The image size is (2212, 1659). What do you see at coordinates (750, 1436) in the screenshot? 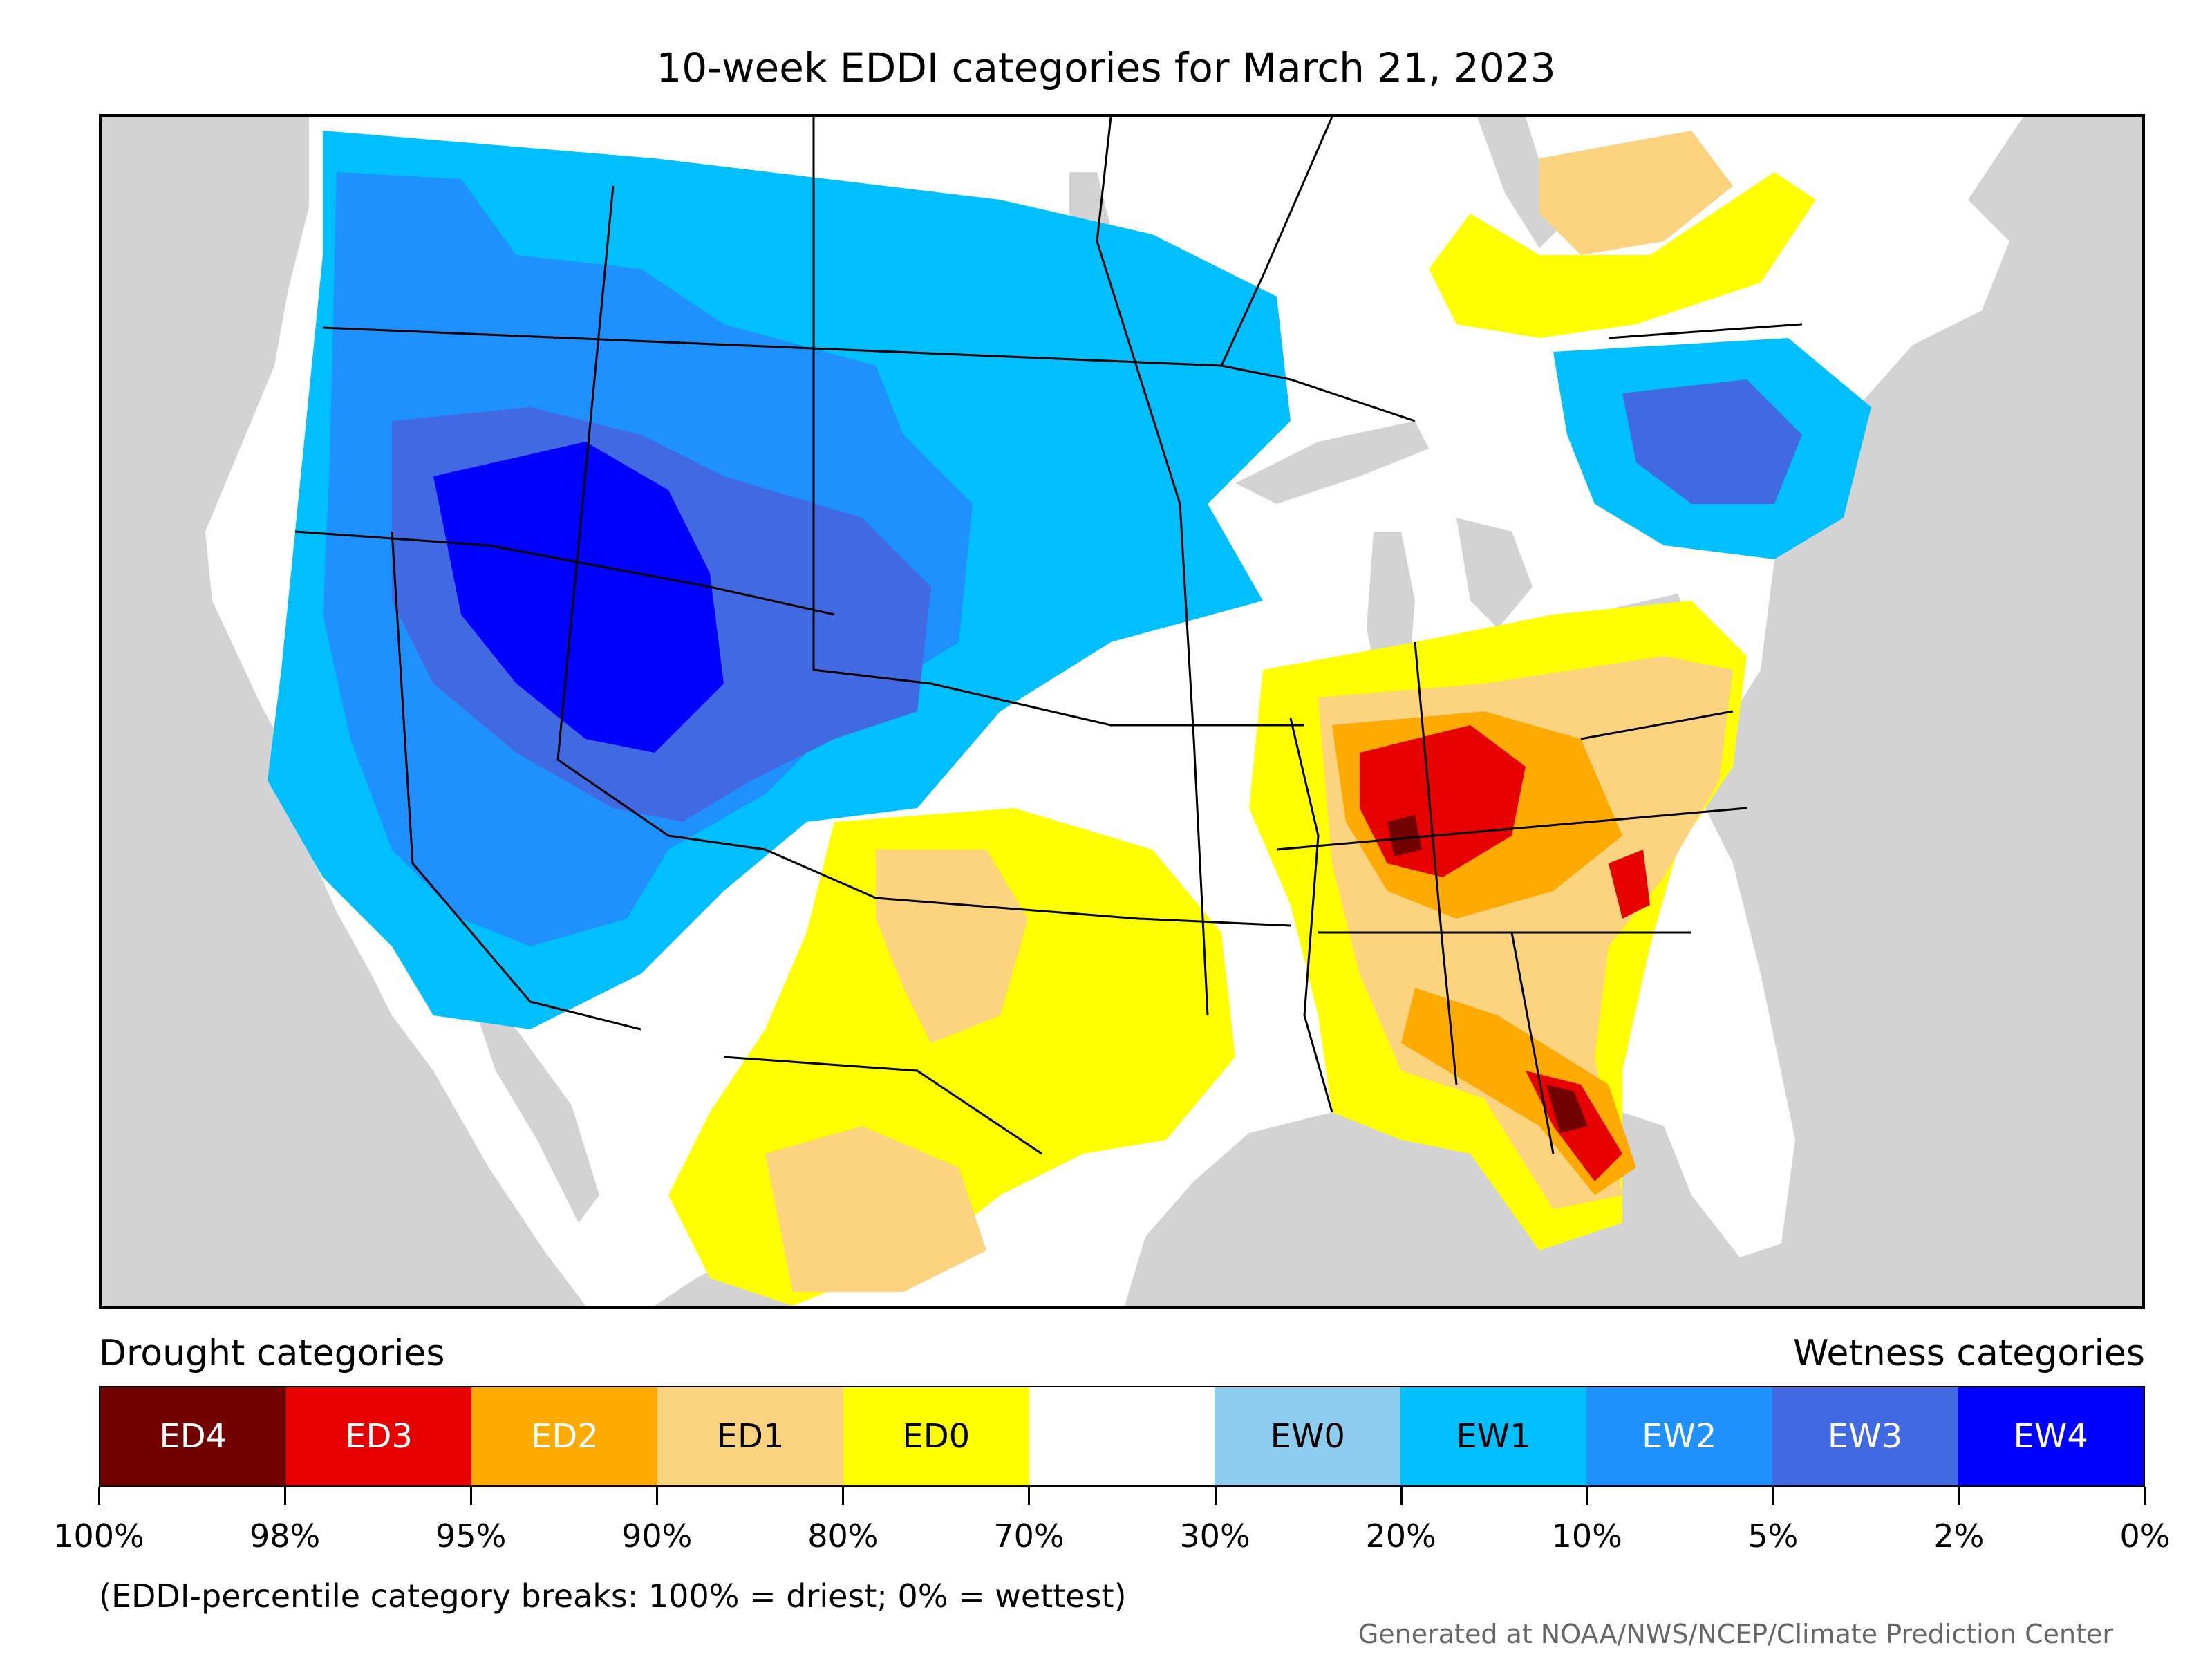
I see `legend-swatch-ed1: ED1` at bounding box center [750, 1436].